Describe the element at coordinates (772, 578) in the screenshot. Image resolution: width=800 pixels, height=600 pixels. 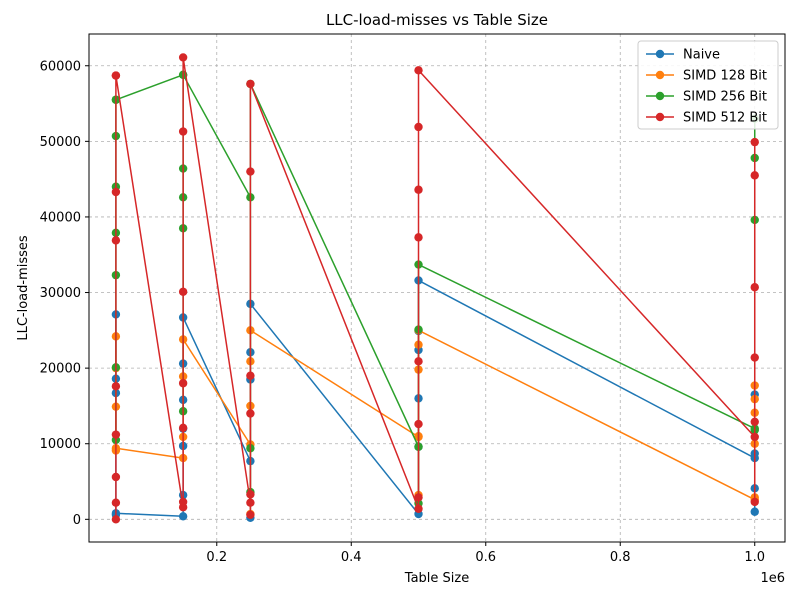
I see `x-axis-offset-label: 1e6` at that location.